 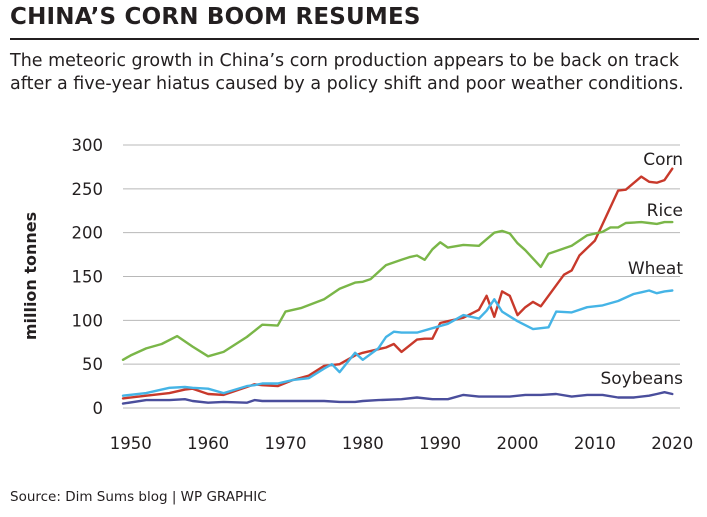 What do you see at coordinates (138, 497) in the screenshot?
I see `source-note: Source: Dim Sums blog | WP GRAPHIC` at bounding box center [138, 497].